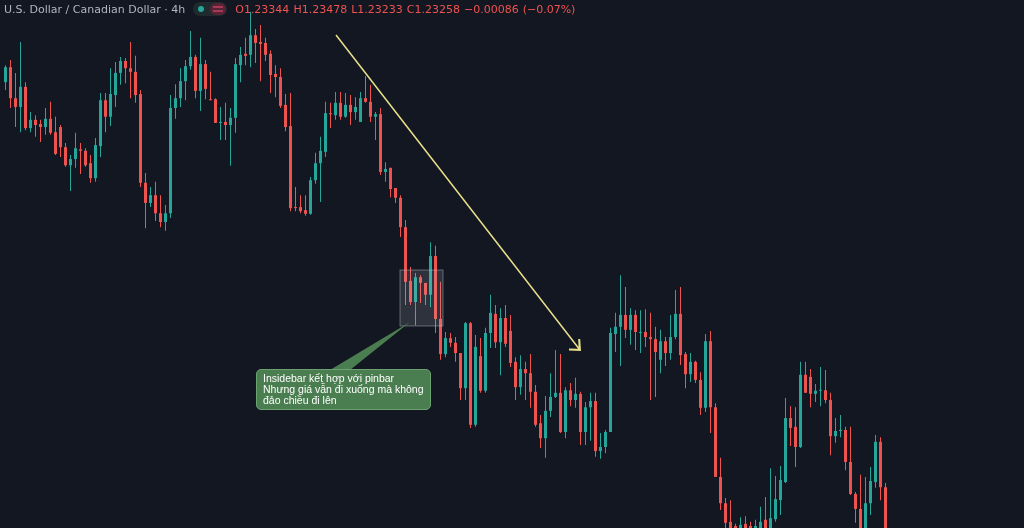  What do you see at coordinates (95, 9) in the screenshot?
I see `chart-title: U.S. Dollar / Canadian Dollar · 4h` at bounding box center [95, 9].